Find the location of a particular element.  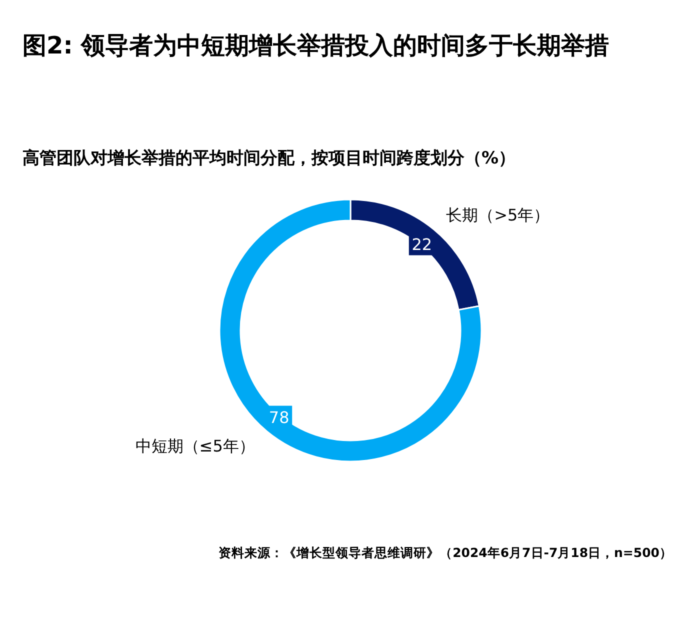

slice-label: 中短期（≤5年） is located at coordinates (195, 446).